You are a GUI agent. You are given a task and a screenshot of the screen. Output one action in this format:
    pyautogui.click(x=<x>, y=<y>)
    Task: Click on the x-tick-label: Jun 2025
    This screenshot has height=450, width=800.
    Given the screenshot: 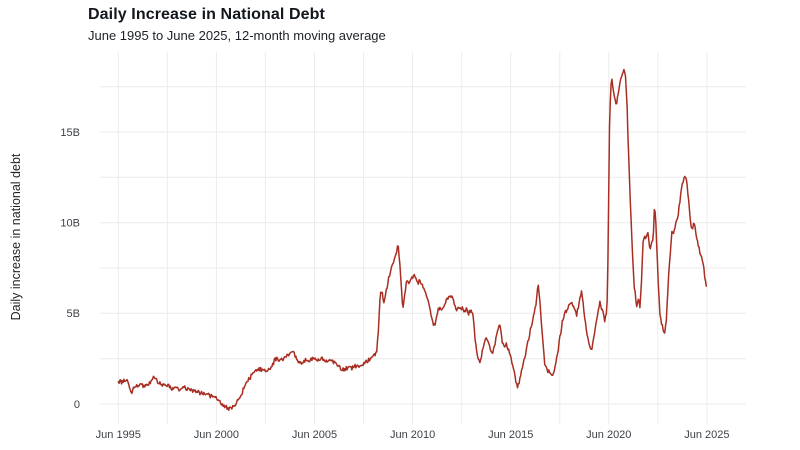 What is the action you would take?
    pyautogui.click(x=706, y=435)
    